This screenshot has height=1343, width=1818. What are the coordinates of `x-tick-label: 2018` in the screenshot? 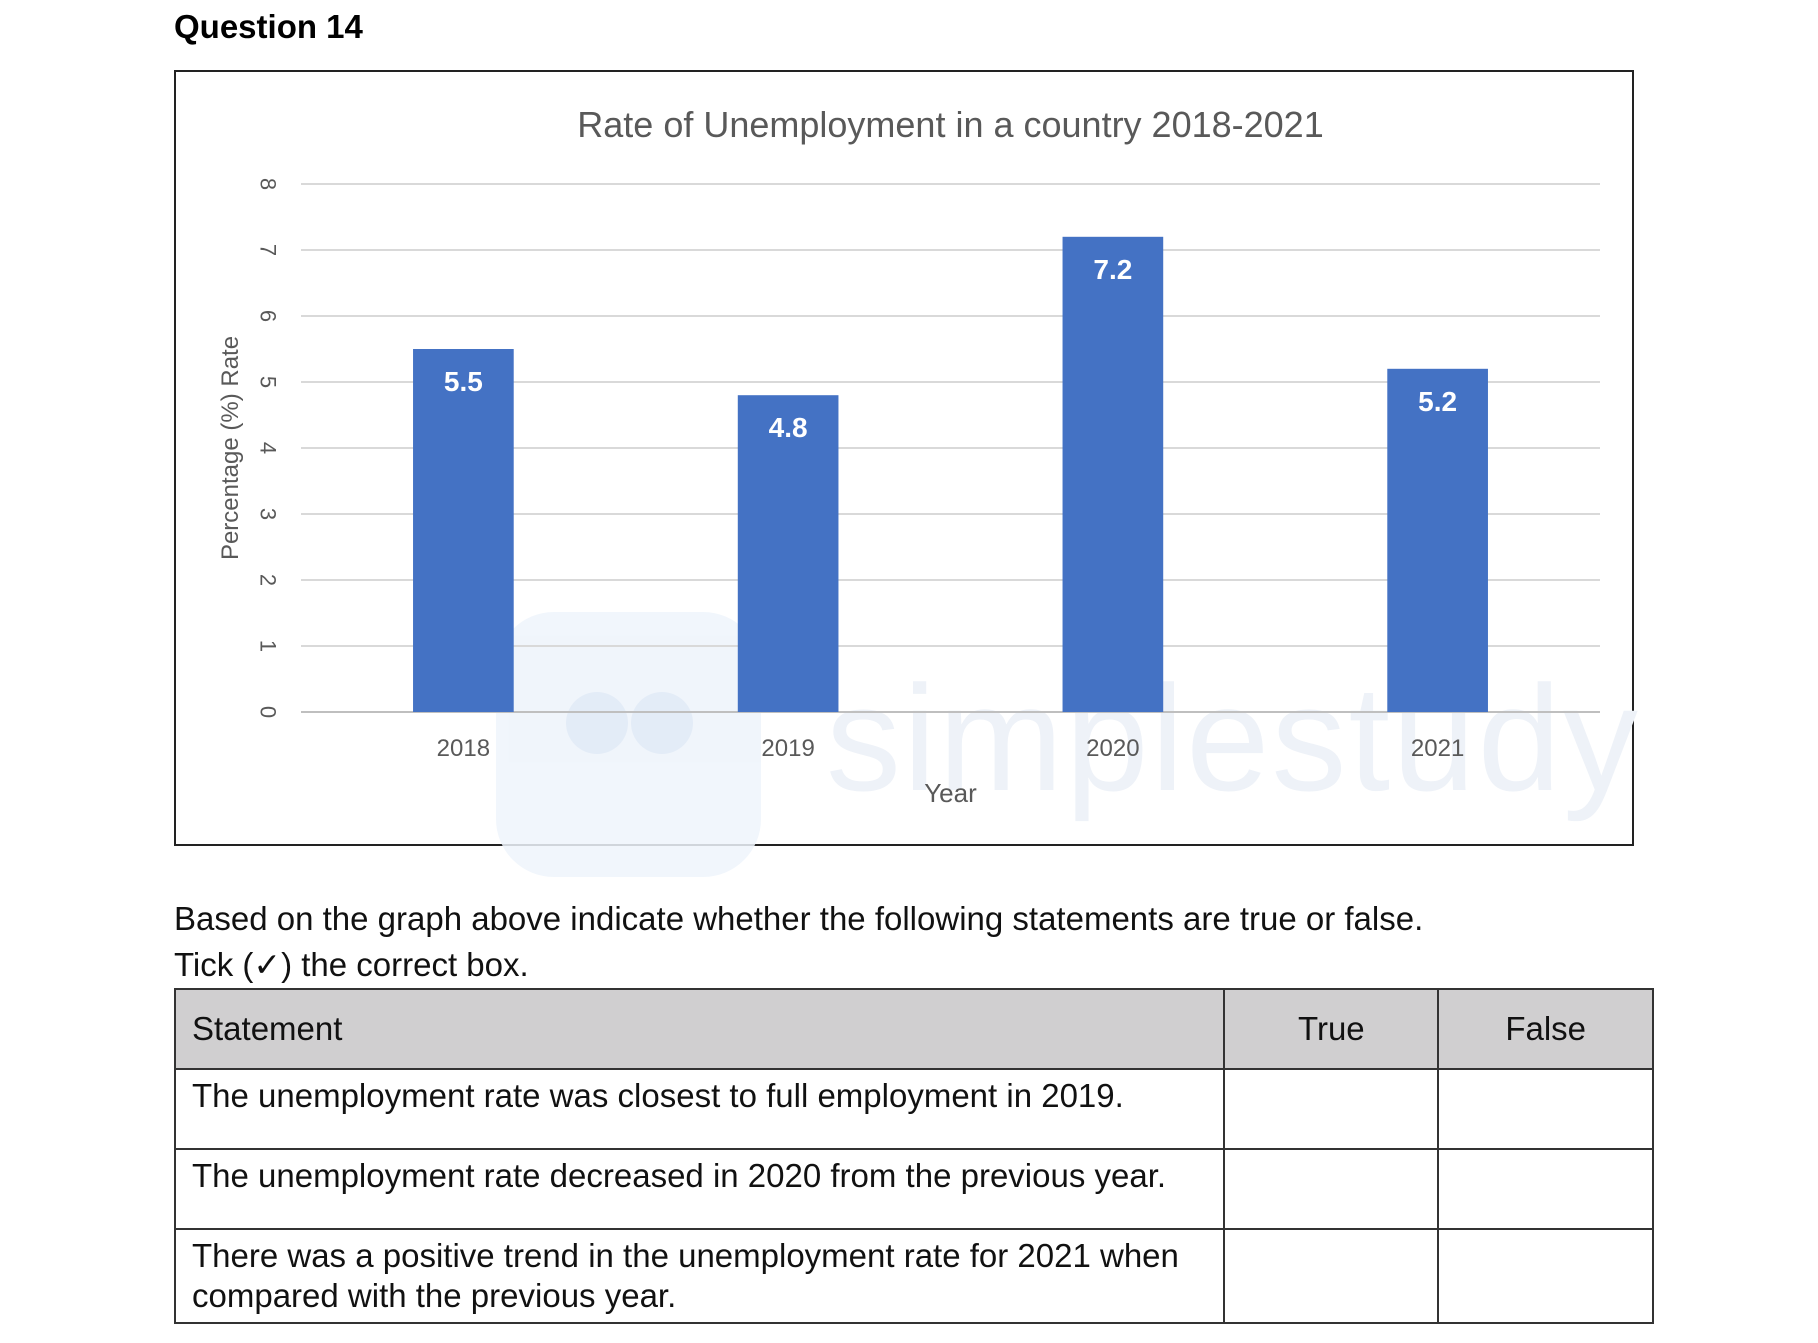 It's located at (463, 748).